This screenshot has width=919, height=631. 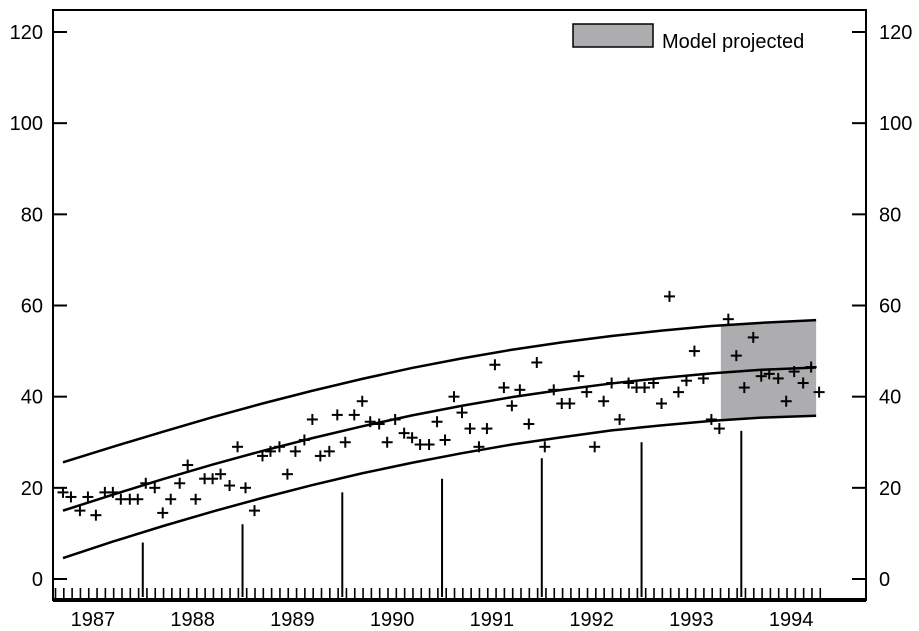 What do you see at coordinates (791, 620) in the screenshot?
I see `x-tick-label: 1994` at bounding box center [791, 620].